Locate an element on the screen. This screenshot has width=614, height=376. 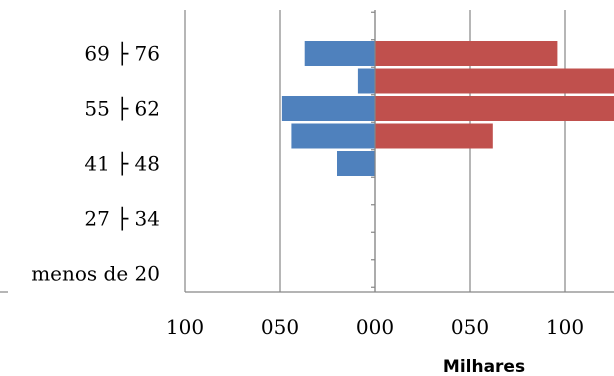
category-label-4: 69 ├ 76 is located at coordinates (122, 54).